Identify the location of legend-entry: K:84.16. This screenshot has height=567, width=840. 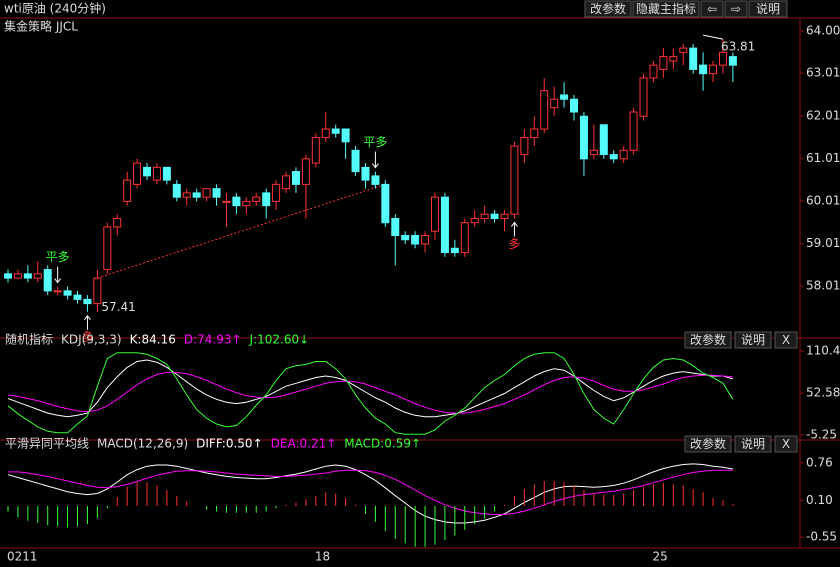
(153, 340).